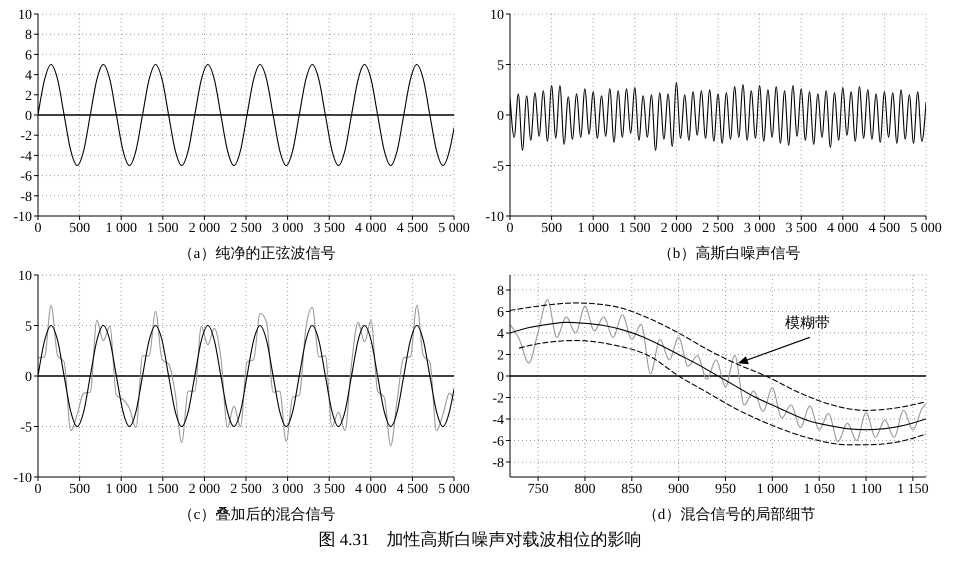  What do you see at coordinates (679, 489) in the screenshot?
I see `x-tick-label: 900` at bounding box center [679, 489].